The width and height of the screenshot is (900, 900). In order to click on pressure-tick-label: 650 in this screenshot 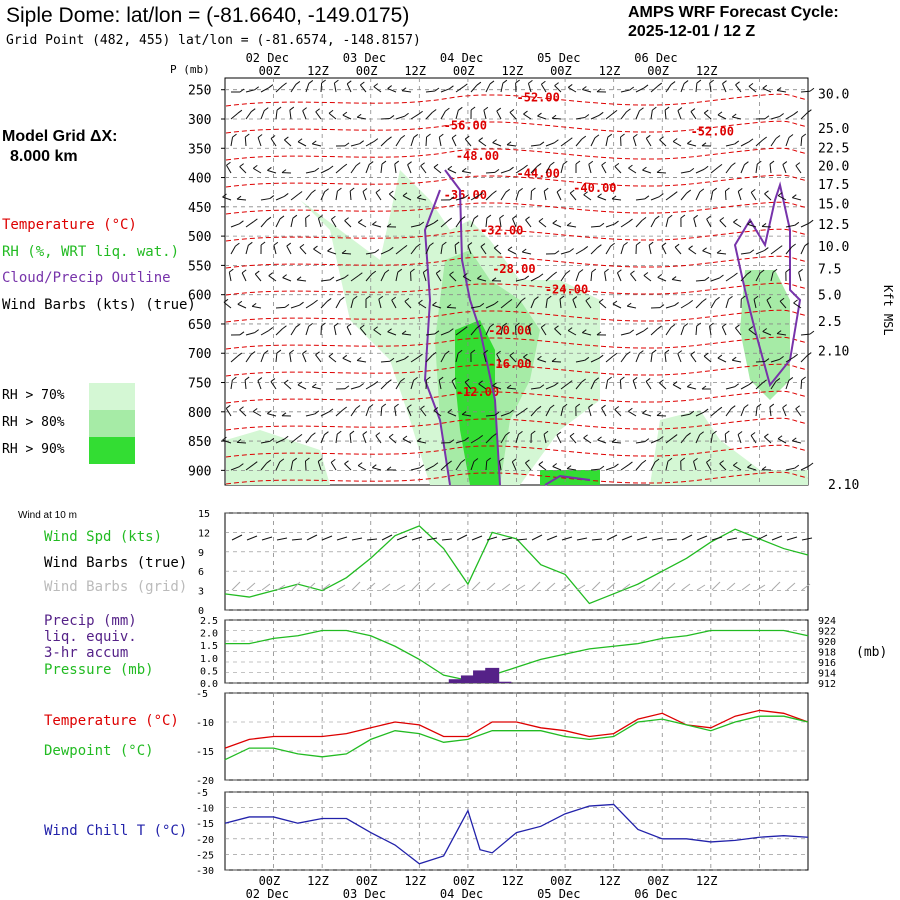, I will do `click(199, 325)`.